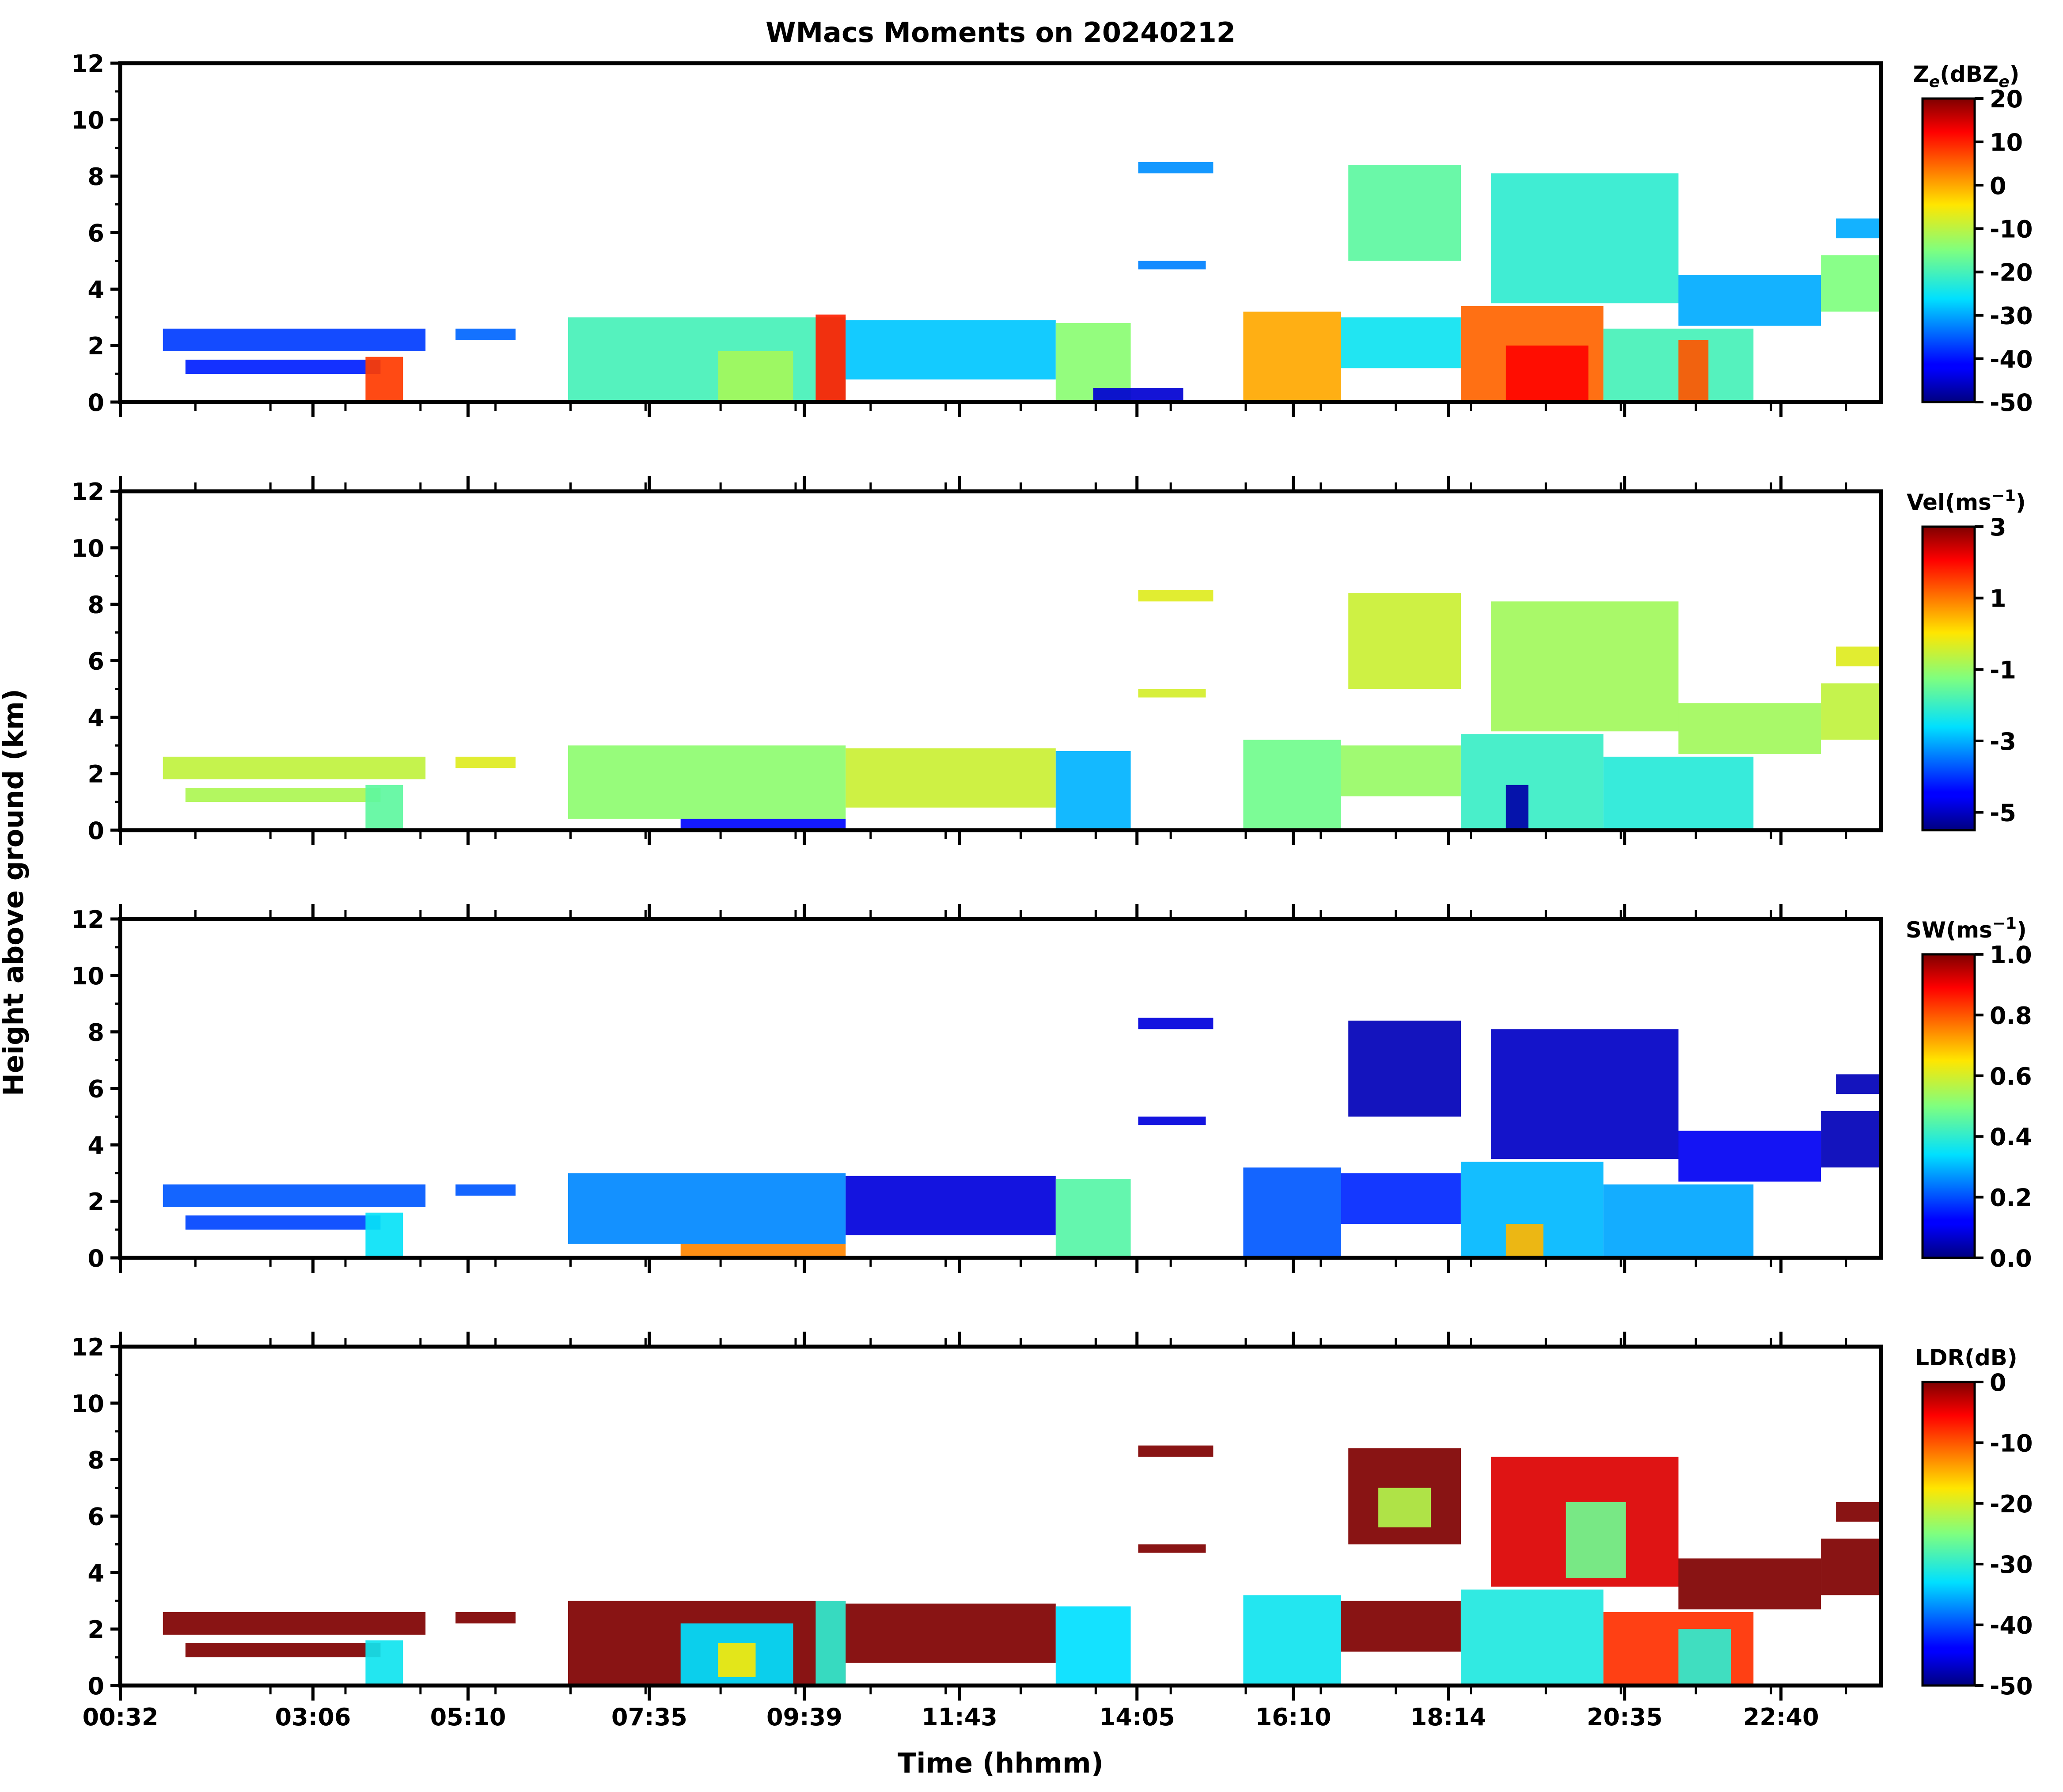  What do you see at coordinates (95, 1517) in the screenshot?
I see `y-tick-label-ldr-6: 6` at bounding box center [95, 1517].